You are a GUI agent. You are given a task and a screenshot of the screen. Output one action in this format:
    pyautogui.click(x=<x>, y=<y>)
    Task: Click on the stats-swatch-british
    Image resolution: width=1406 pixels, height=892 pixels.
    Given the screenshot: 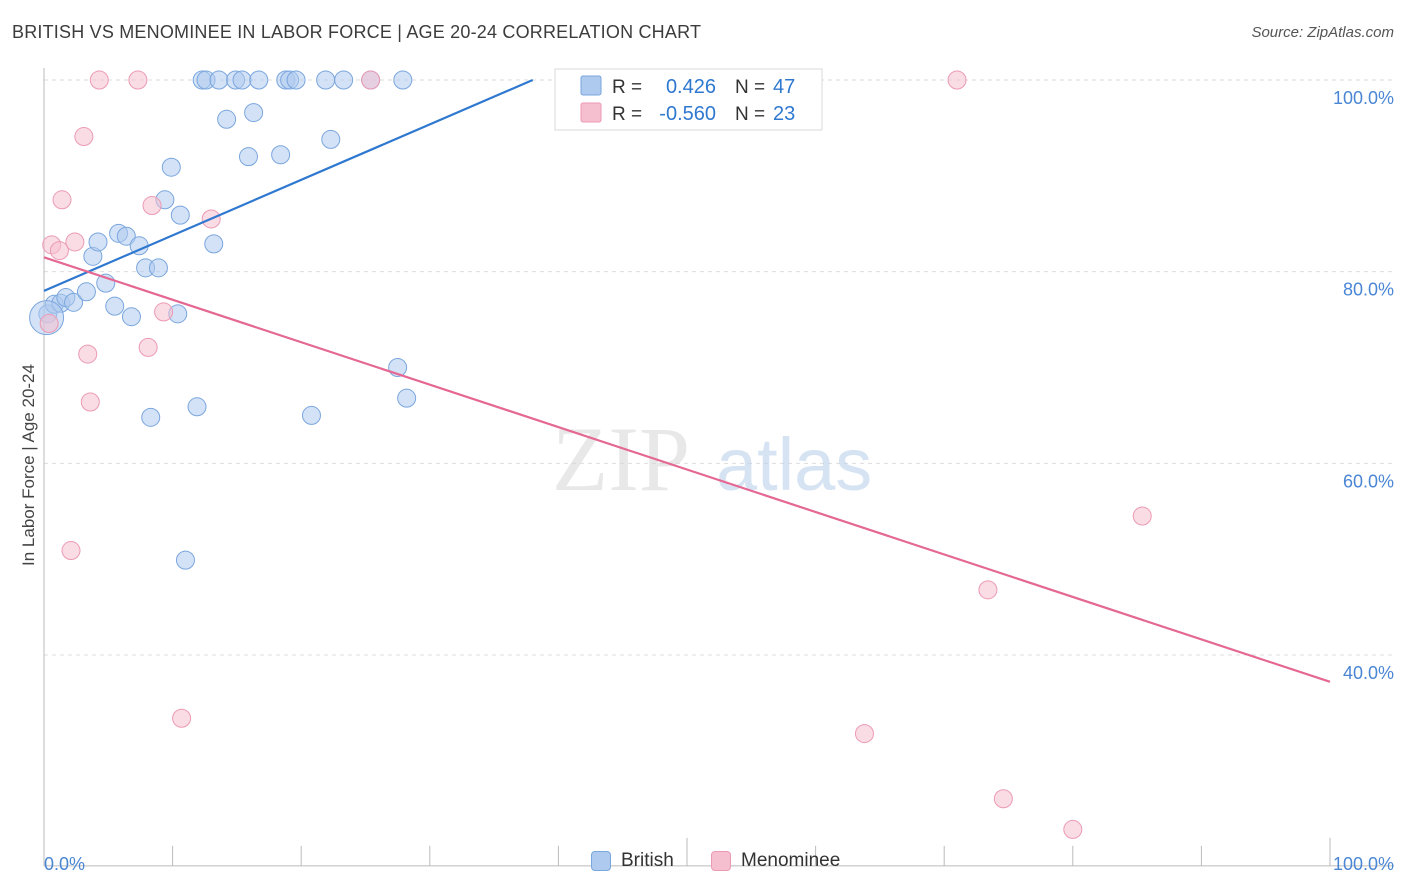 What is the action you would take?
    pyautogui.click(x=591, y=85)
    